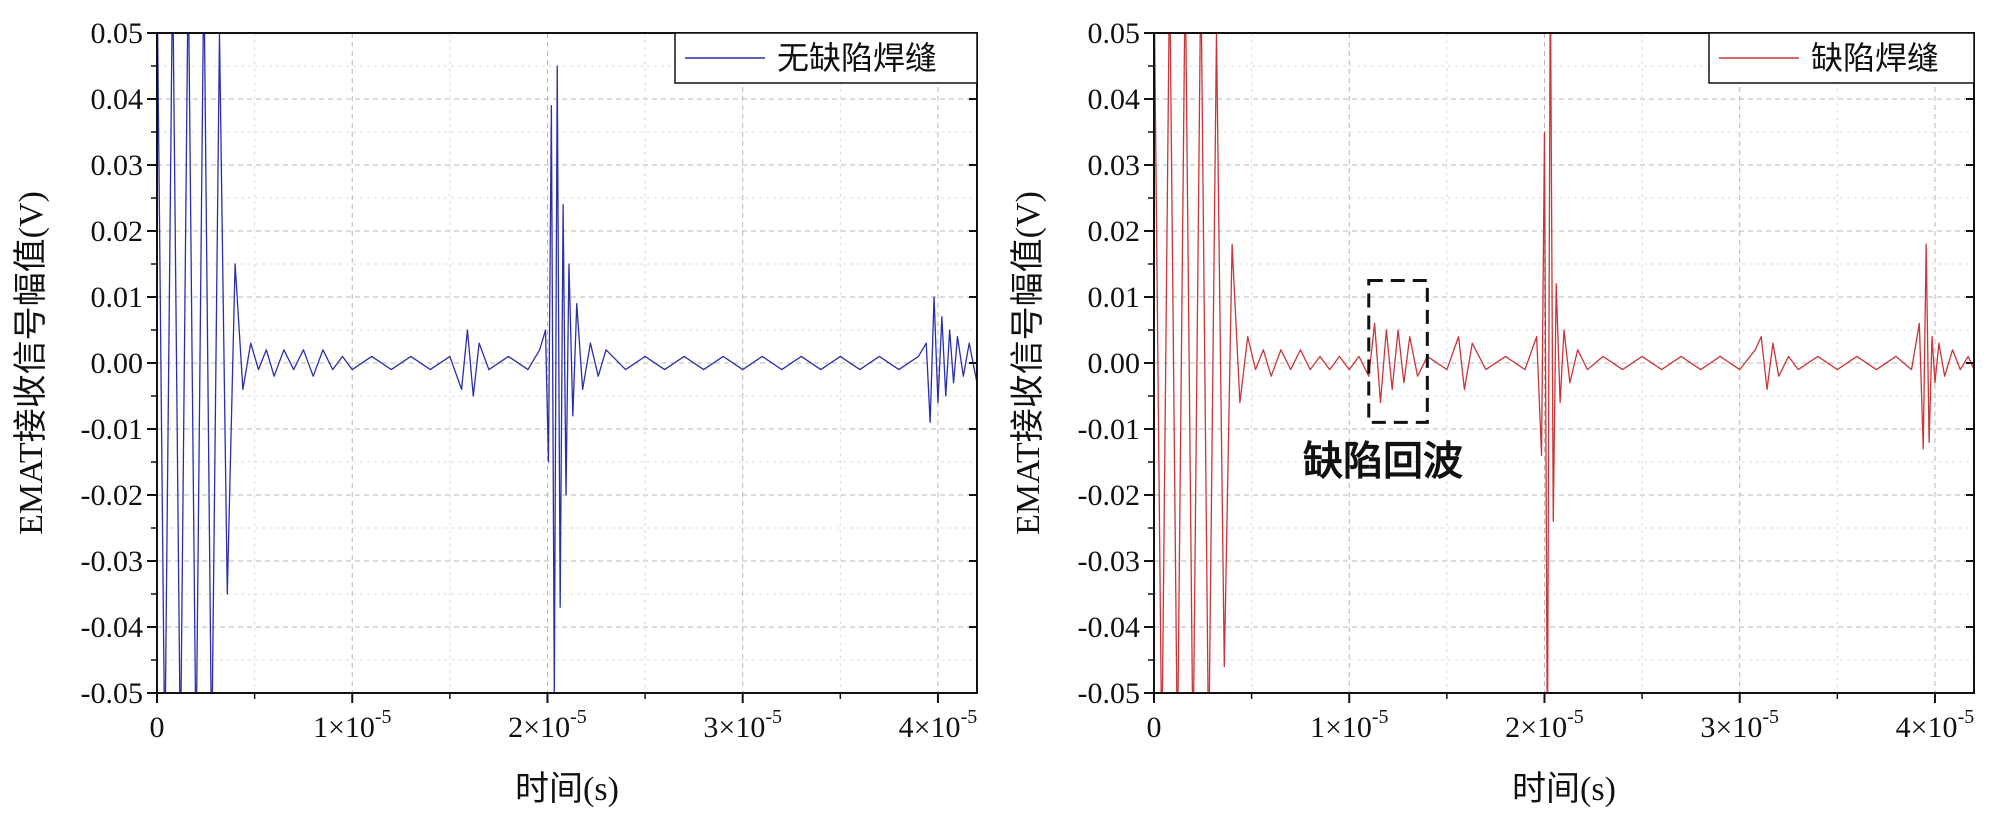 Image resolution: width=1999 pixels, height=826 pixels. Describe the element at coordinates (1875, 58) in the screenshot. I see `legend-label: 缺陷焊缝` at that location.